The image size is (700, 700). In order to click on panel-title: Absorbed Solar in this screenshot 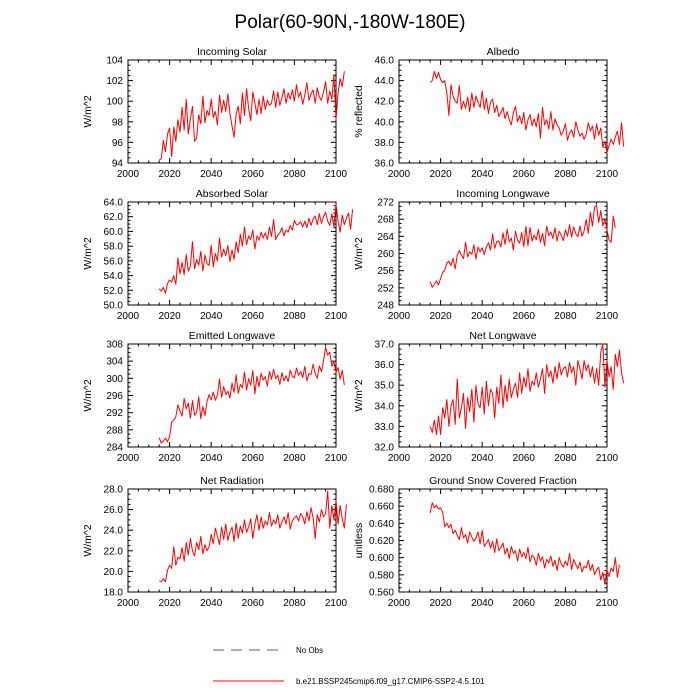, I will do `click(232, 194)`.